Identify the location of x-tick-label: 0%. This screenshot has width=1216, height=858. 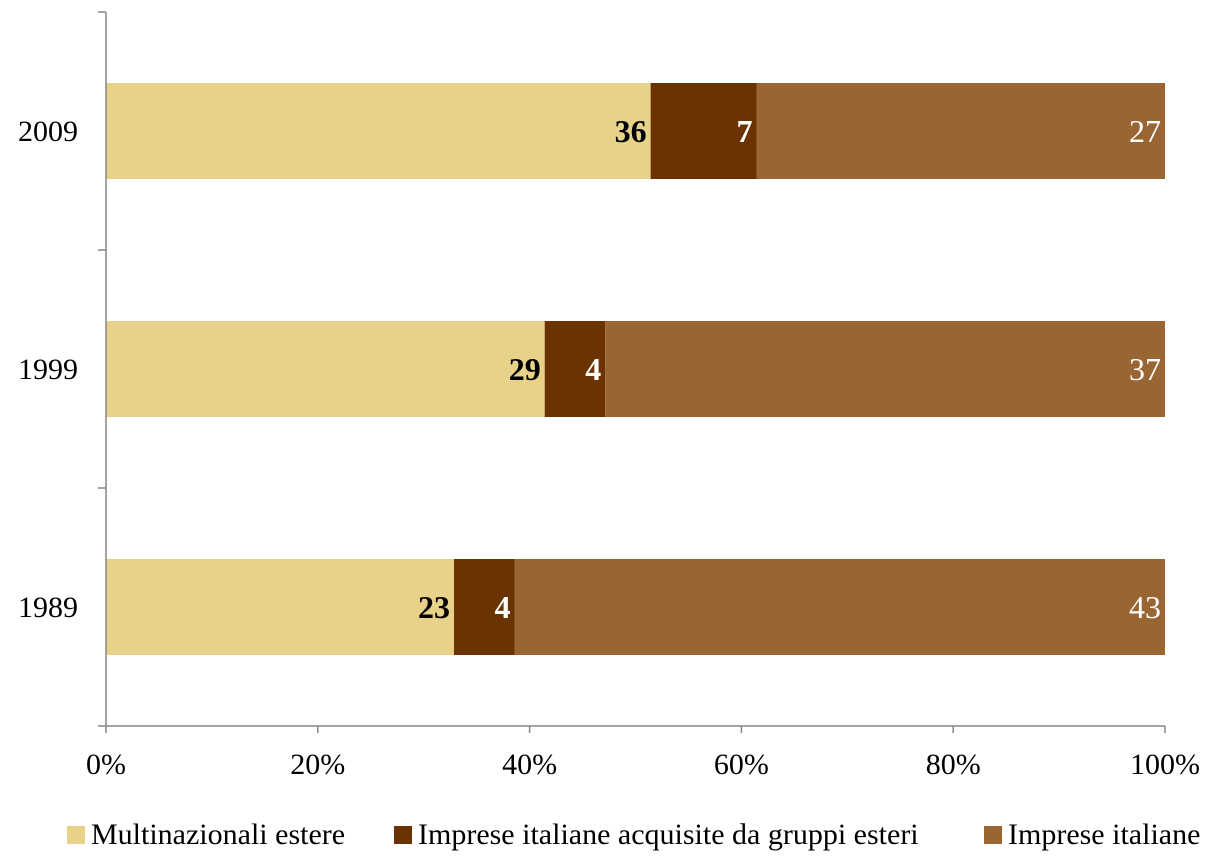
(106, 764).